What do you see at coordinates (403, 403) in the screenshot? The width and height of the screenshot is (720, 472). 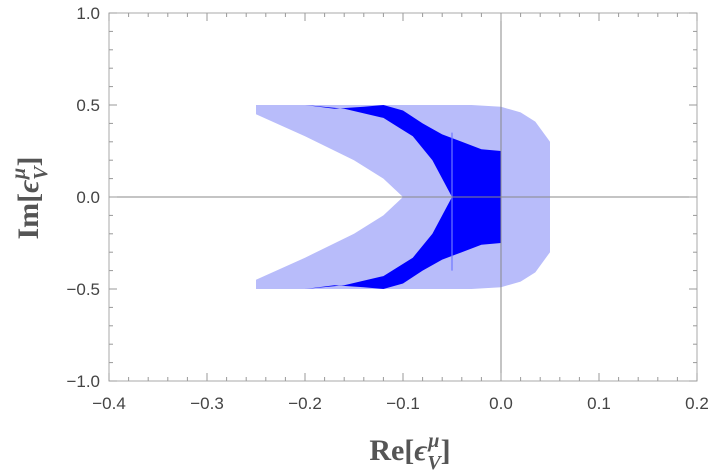 I see `x-tick-label: −0.1` at bounding box center [403, 403].